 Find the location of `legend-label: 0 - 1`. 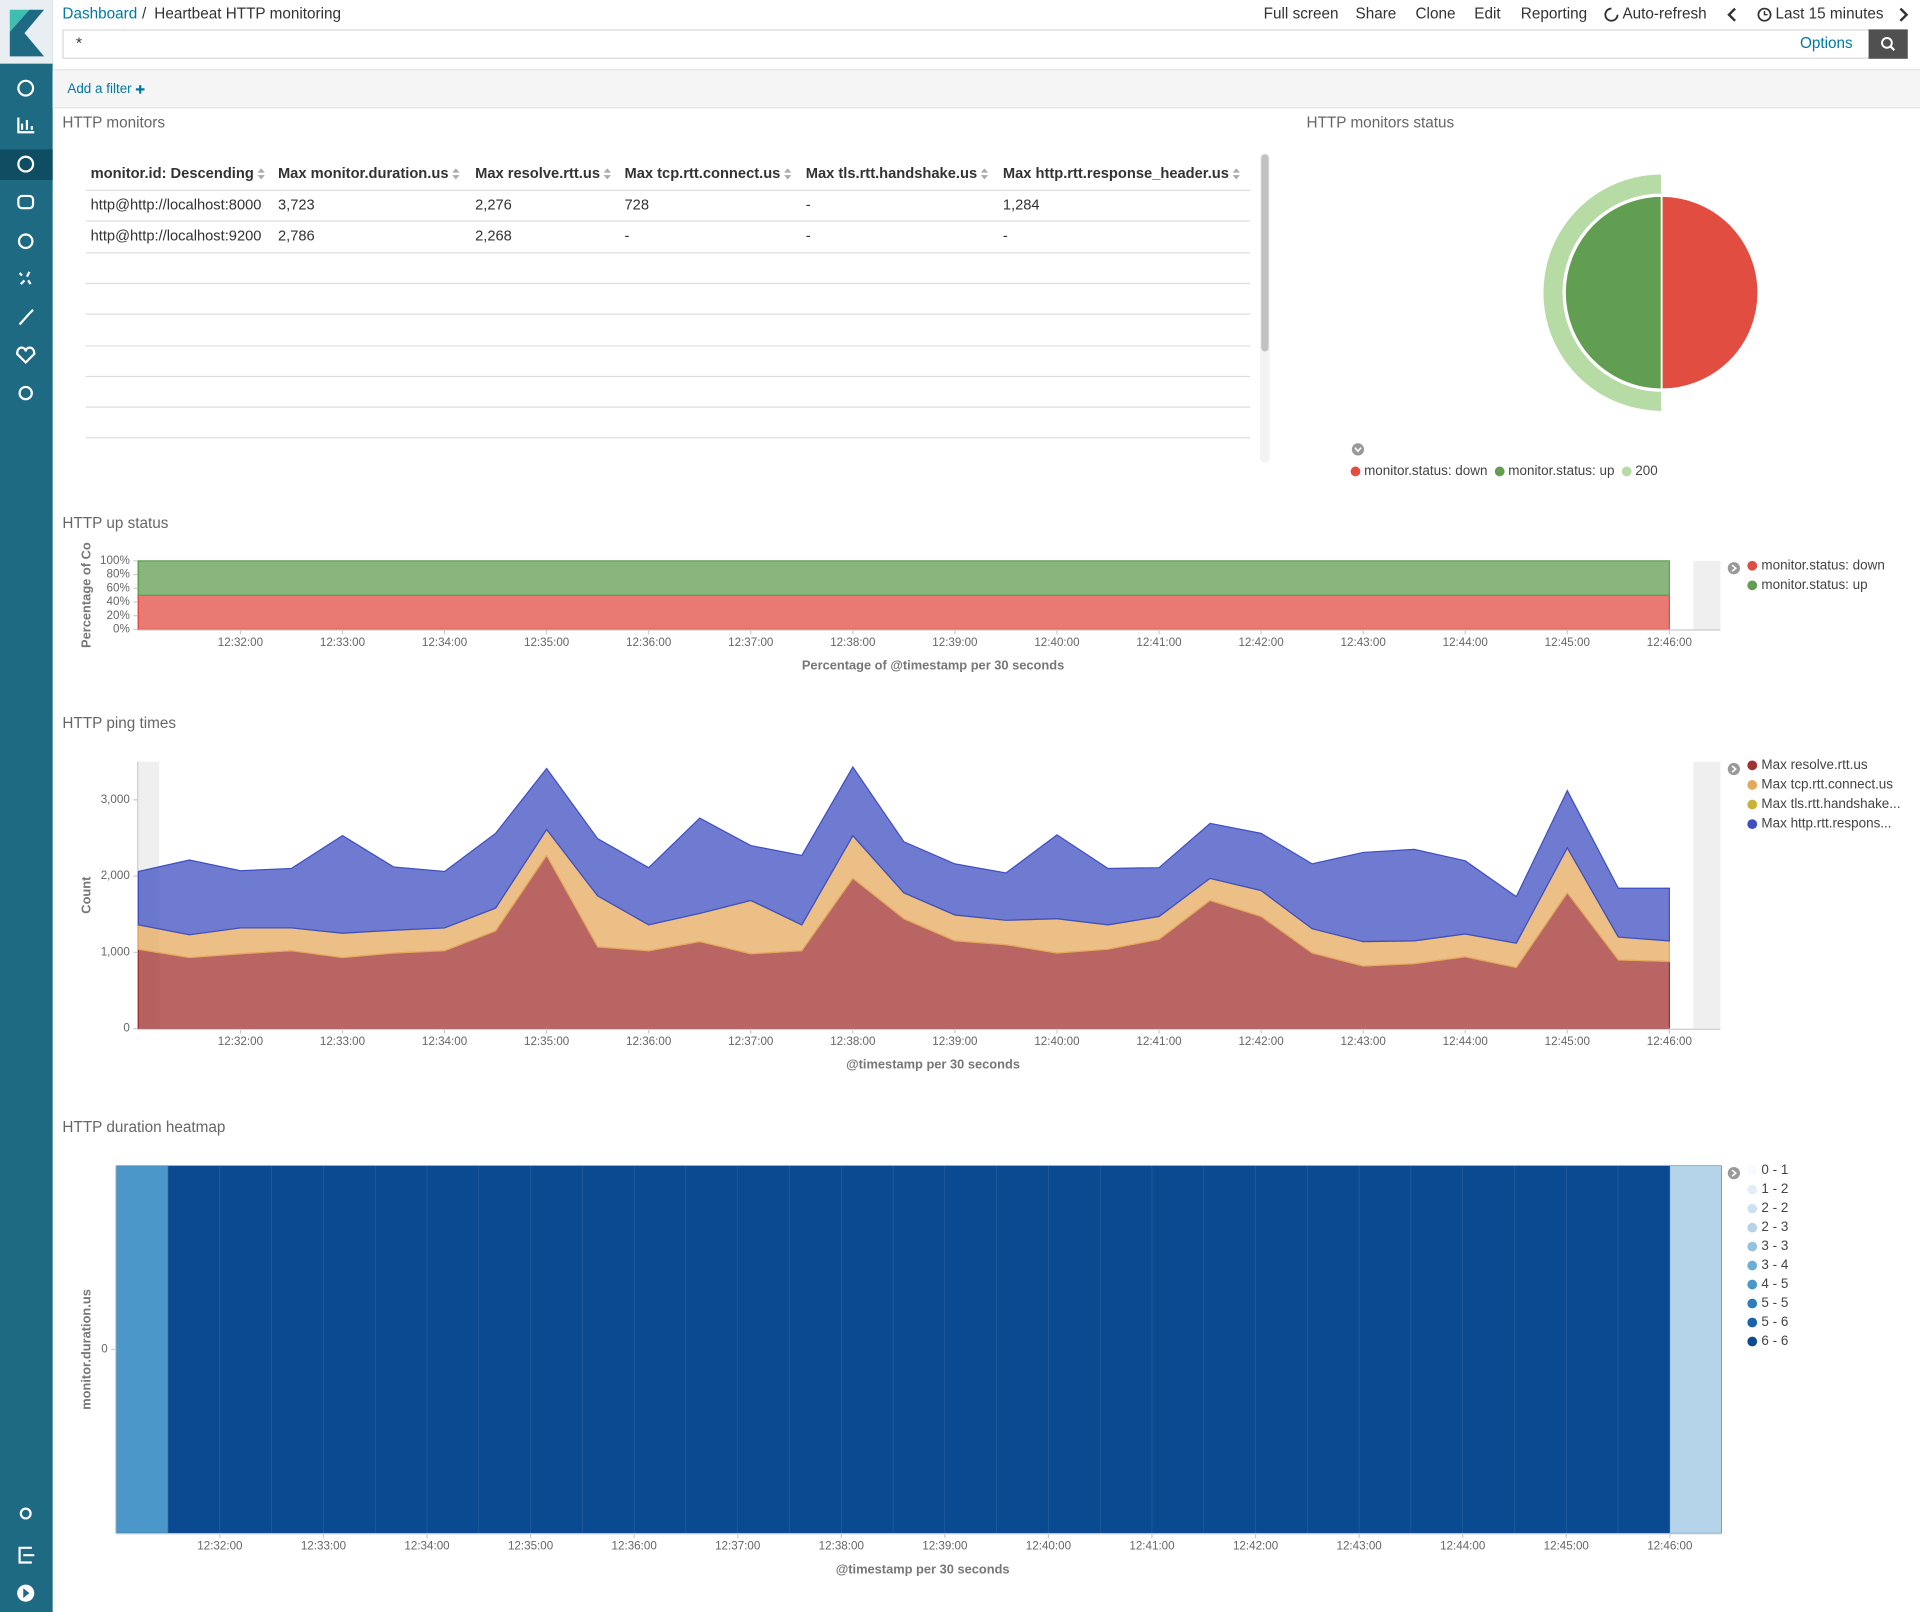

legend-label: 0 - 1 is located at coordinates (1774, 1169).